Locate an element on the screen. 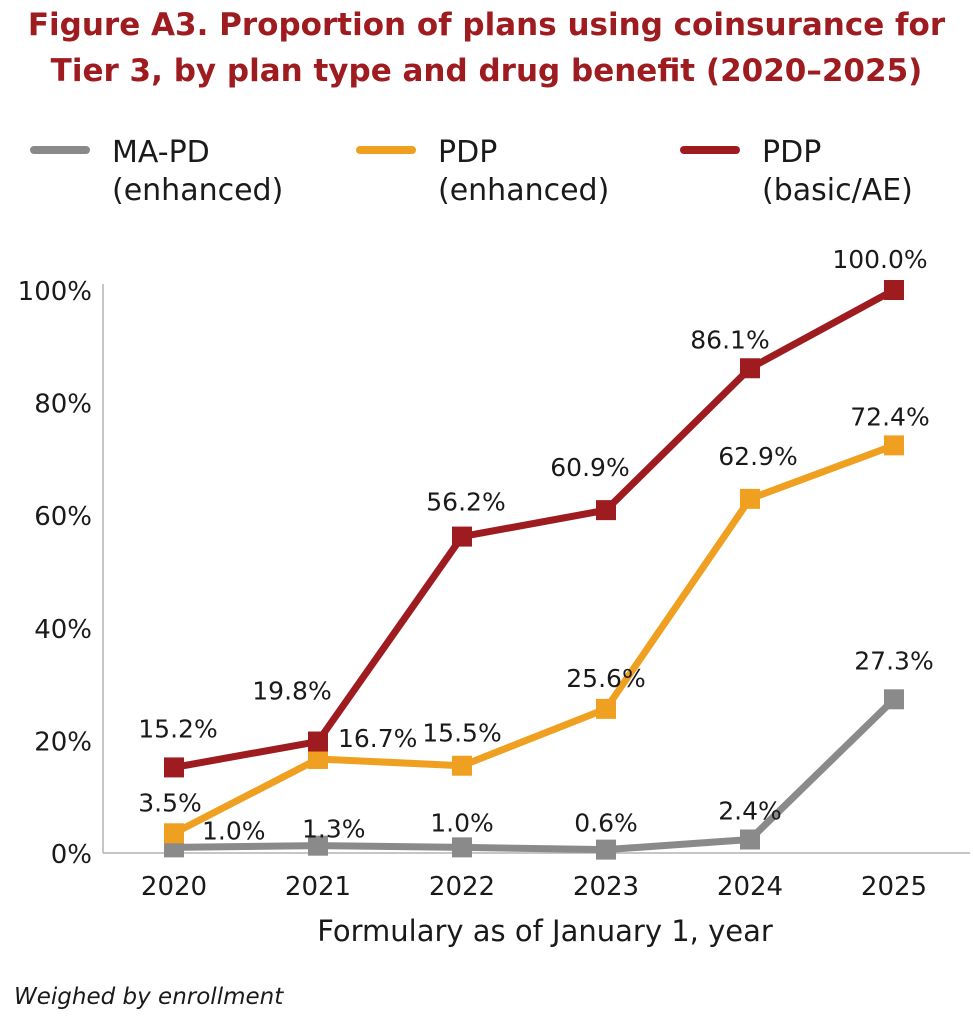 The height and width of the screenshot is (1019, 973). legend-label-ma-pd: MA-PD (enhanced) is located at coordinates (197, 172).